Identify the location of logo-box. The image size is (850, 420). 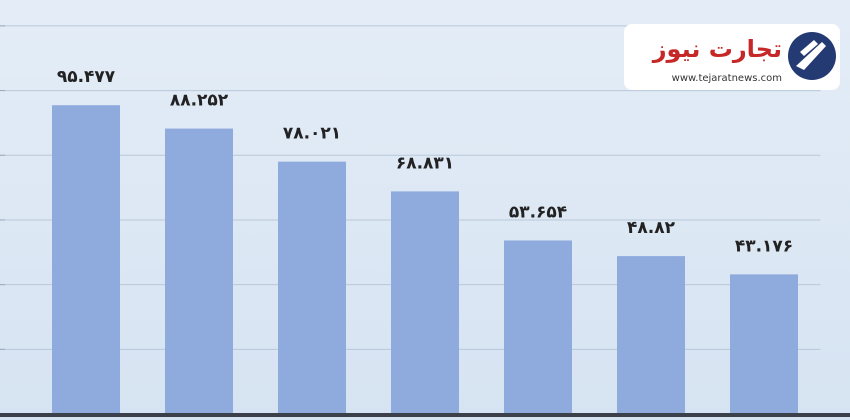
(732, 57).